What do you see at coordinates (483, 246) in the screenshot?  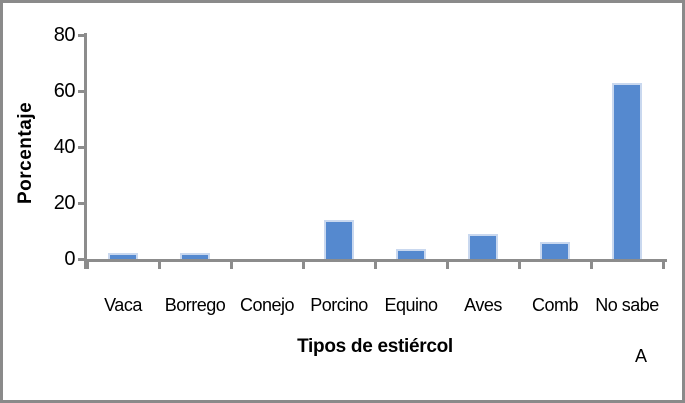 I see `bar-aves` at bounding box center [483, 246].